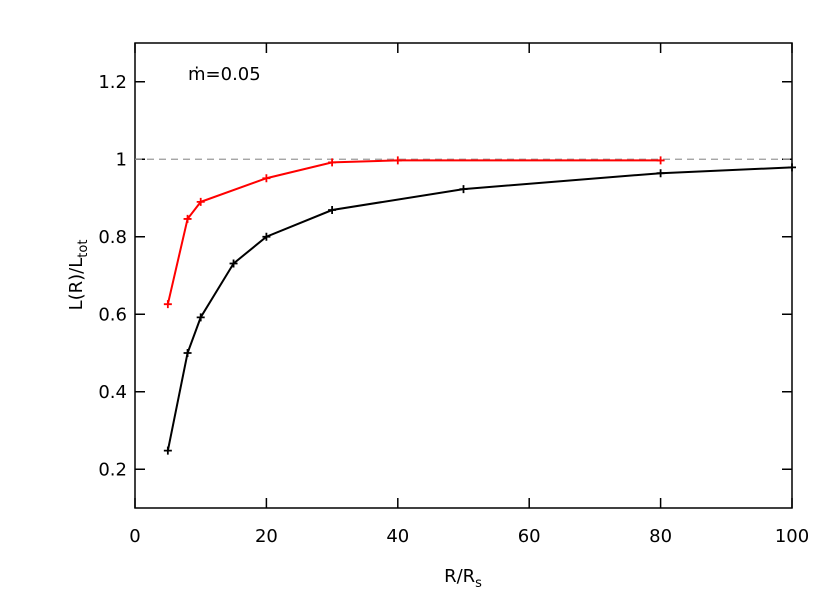 This screenshot has width=830, height=597. Describe the element at coordinates (121, 159) in the screenshot. I see `y-tick-label: 1` at that location.